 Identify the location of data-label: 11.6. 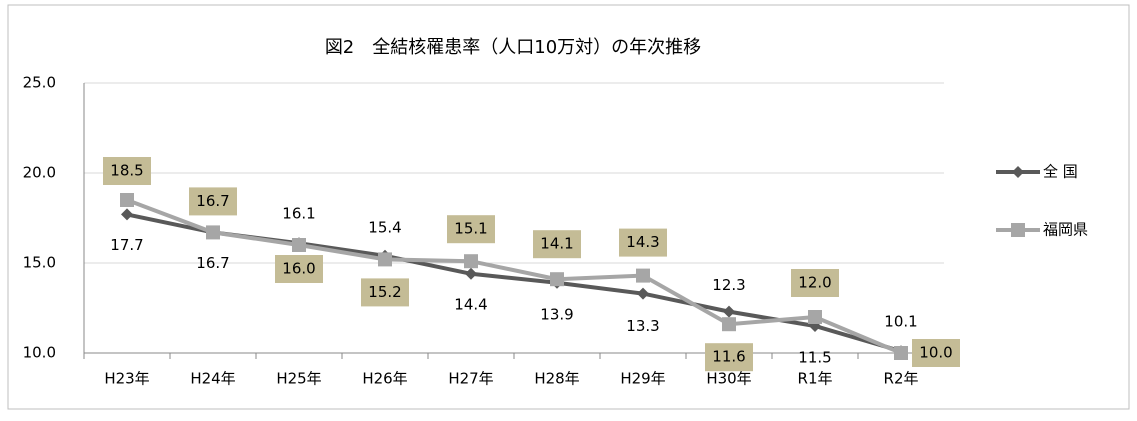
(728, 357).